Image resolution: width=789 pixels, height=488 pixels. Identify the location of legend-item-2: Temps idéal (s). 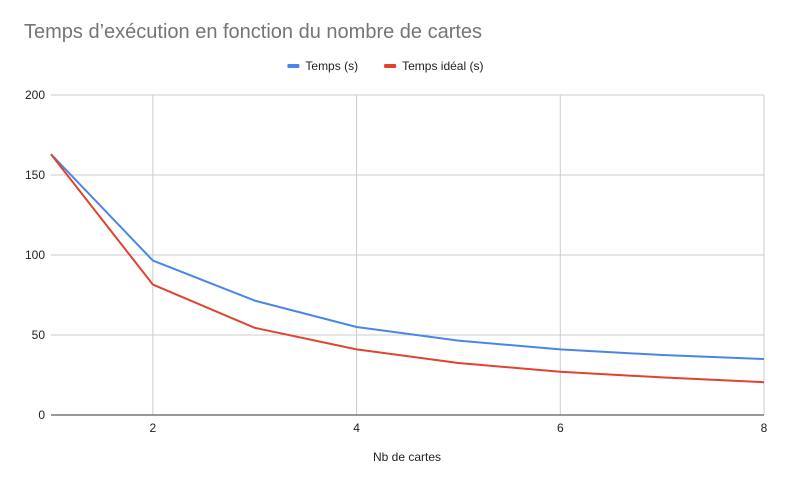
(433, 66).